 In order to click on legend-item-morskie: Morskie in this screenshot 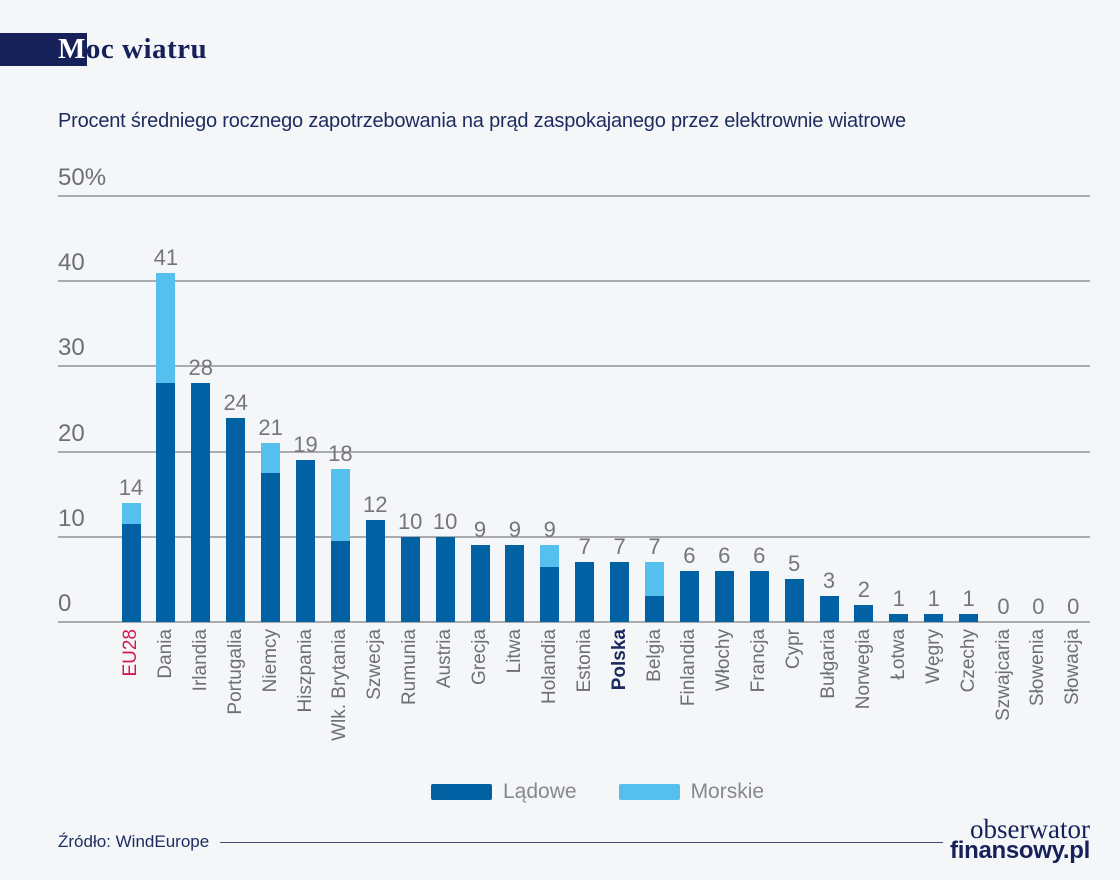, I will do `click(691, 792)`.